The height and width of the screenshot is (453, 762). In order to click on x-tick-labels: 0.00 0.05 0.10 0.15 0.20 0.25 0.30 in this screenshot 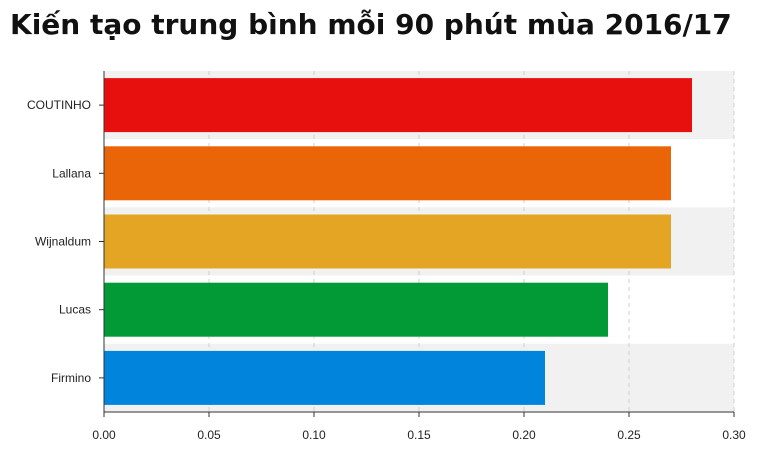, I will do `click(419, 435)`.